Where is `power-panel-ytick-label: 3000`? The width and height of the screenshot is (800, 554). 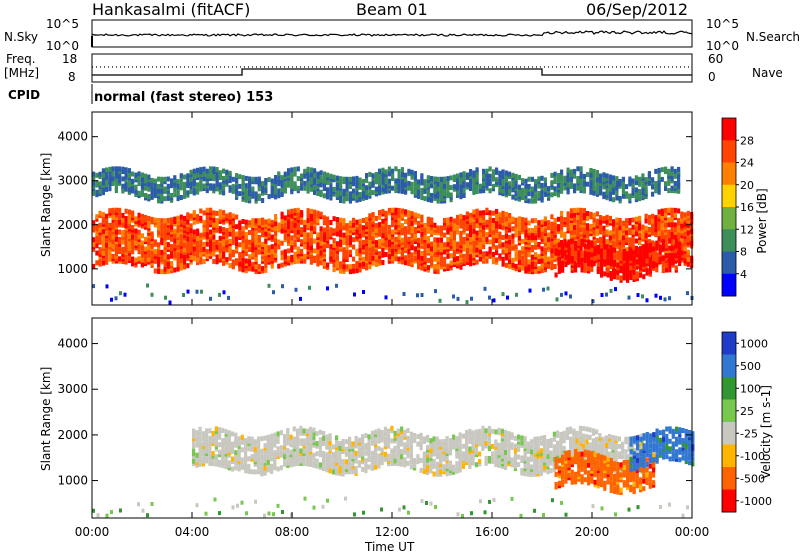
power-panel-ytick-label: 3000 is located at coordinates (72, 181).